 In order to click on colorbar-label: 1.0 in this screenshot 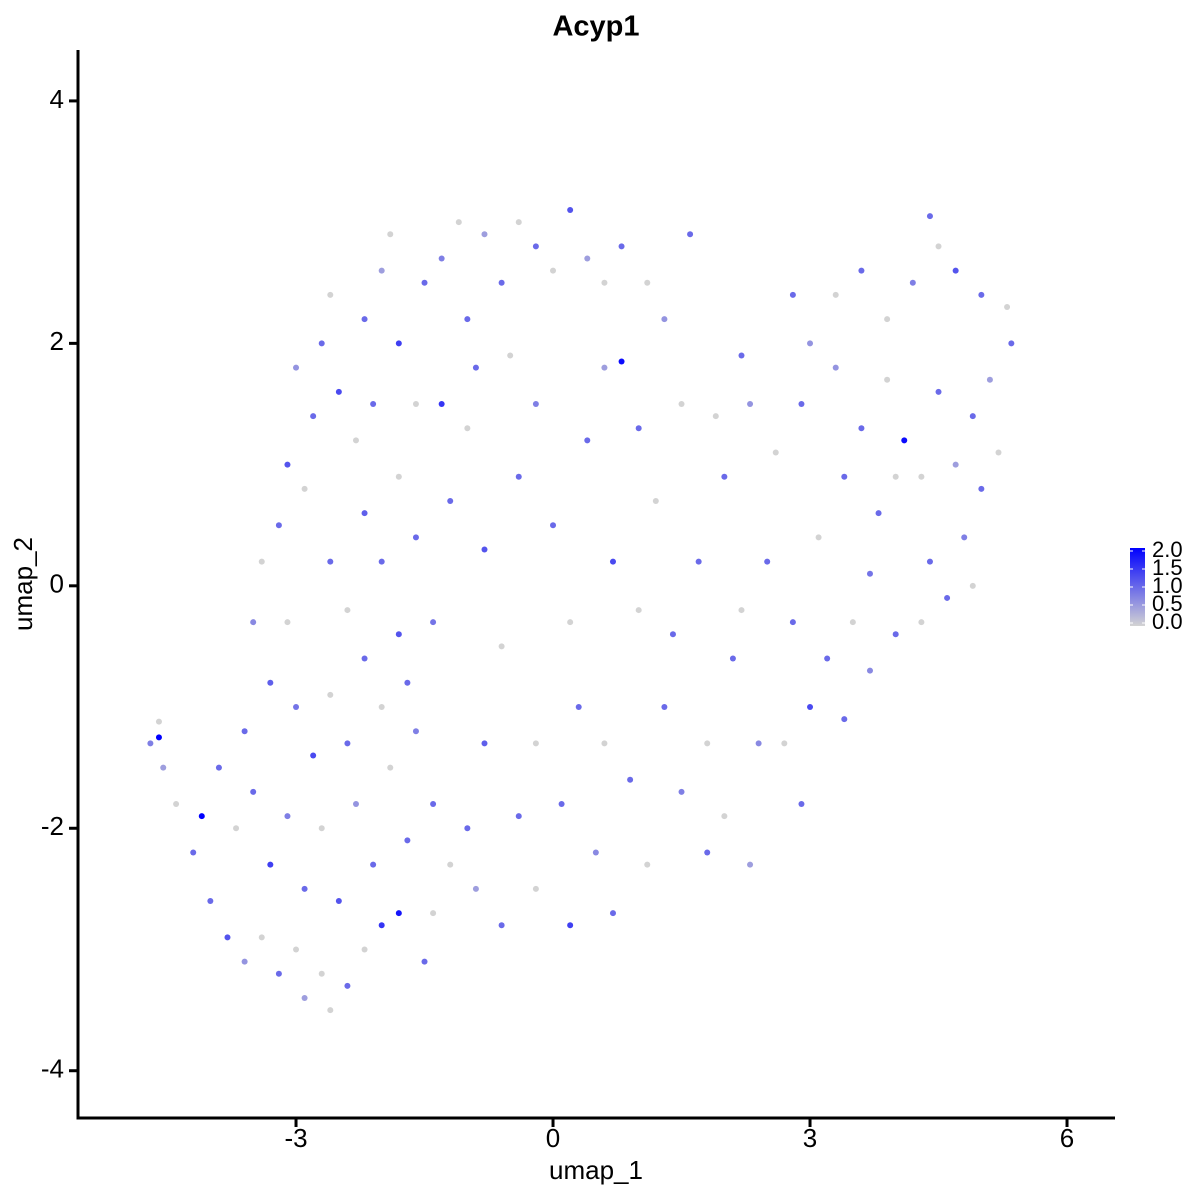, I will do `click(1167, 585)`.